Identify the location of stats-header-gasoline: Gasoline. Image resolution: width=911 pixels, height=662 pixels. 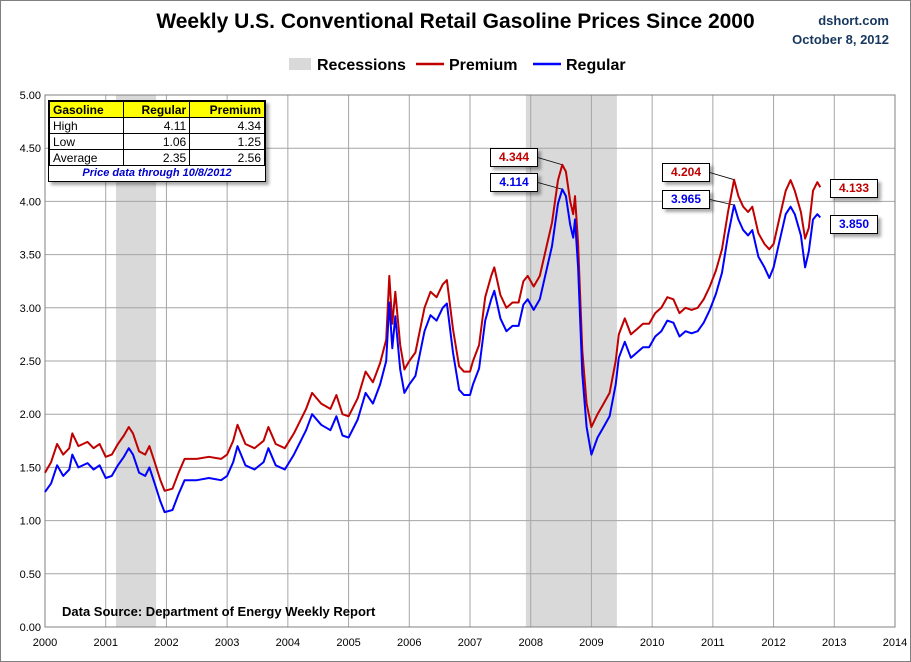
(86, 109).